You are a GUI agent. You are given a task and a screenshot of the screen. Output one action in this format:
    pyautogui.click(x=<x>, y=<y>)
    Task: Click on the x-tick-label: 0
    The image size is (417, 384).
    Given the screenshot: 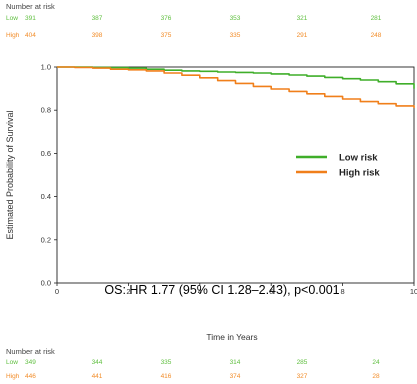 What is the action you would take?
    pyautogui.click(x=57, y=291)
    